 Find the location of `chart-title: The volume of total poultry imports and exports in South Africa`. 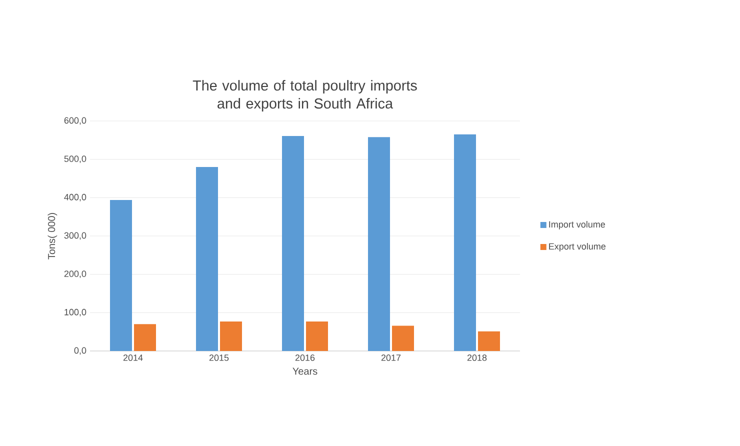

chart-title: The volume of total poultry imports and exports in South Africa is located at coordinates (304, 96).